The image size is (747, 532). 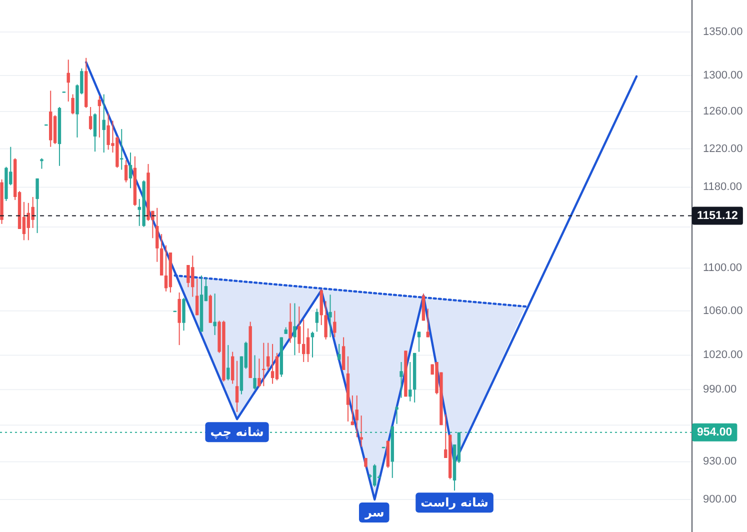 I want to click on y-tick-label: 1100.00, so click(x=722, y=268).